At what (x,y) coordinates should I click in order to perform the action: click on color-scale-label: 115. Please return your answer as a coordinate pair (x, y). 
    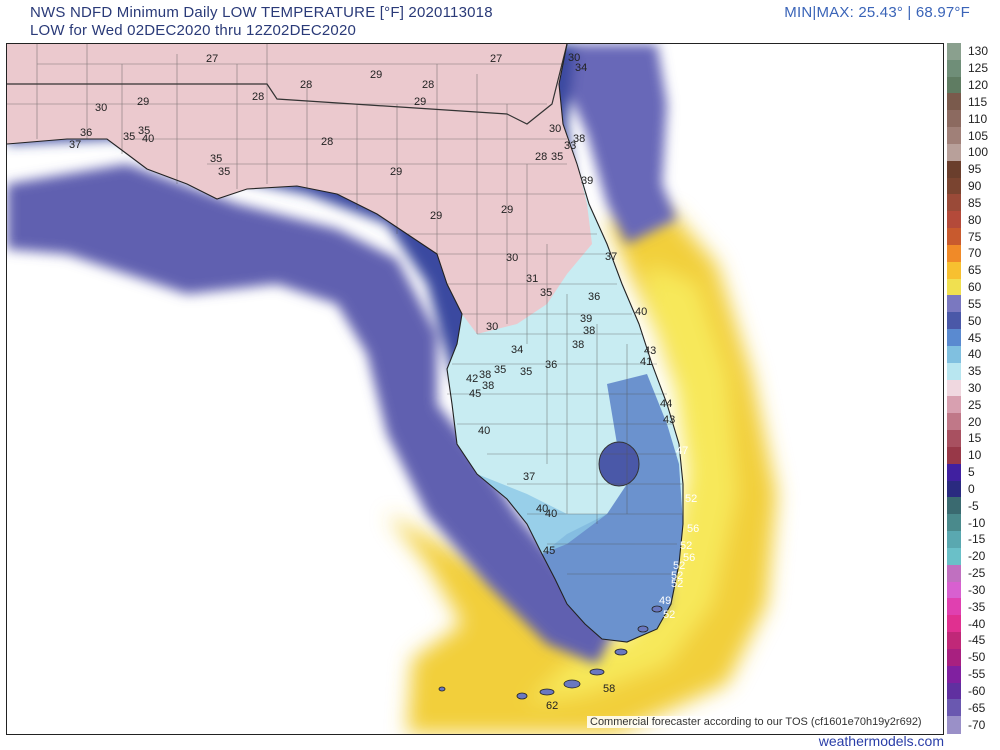
    Looking at the image, I should click on (978, 101).